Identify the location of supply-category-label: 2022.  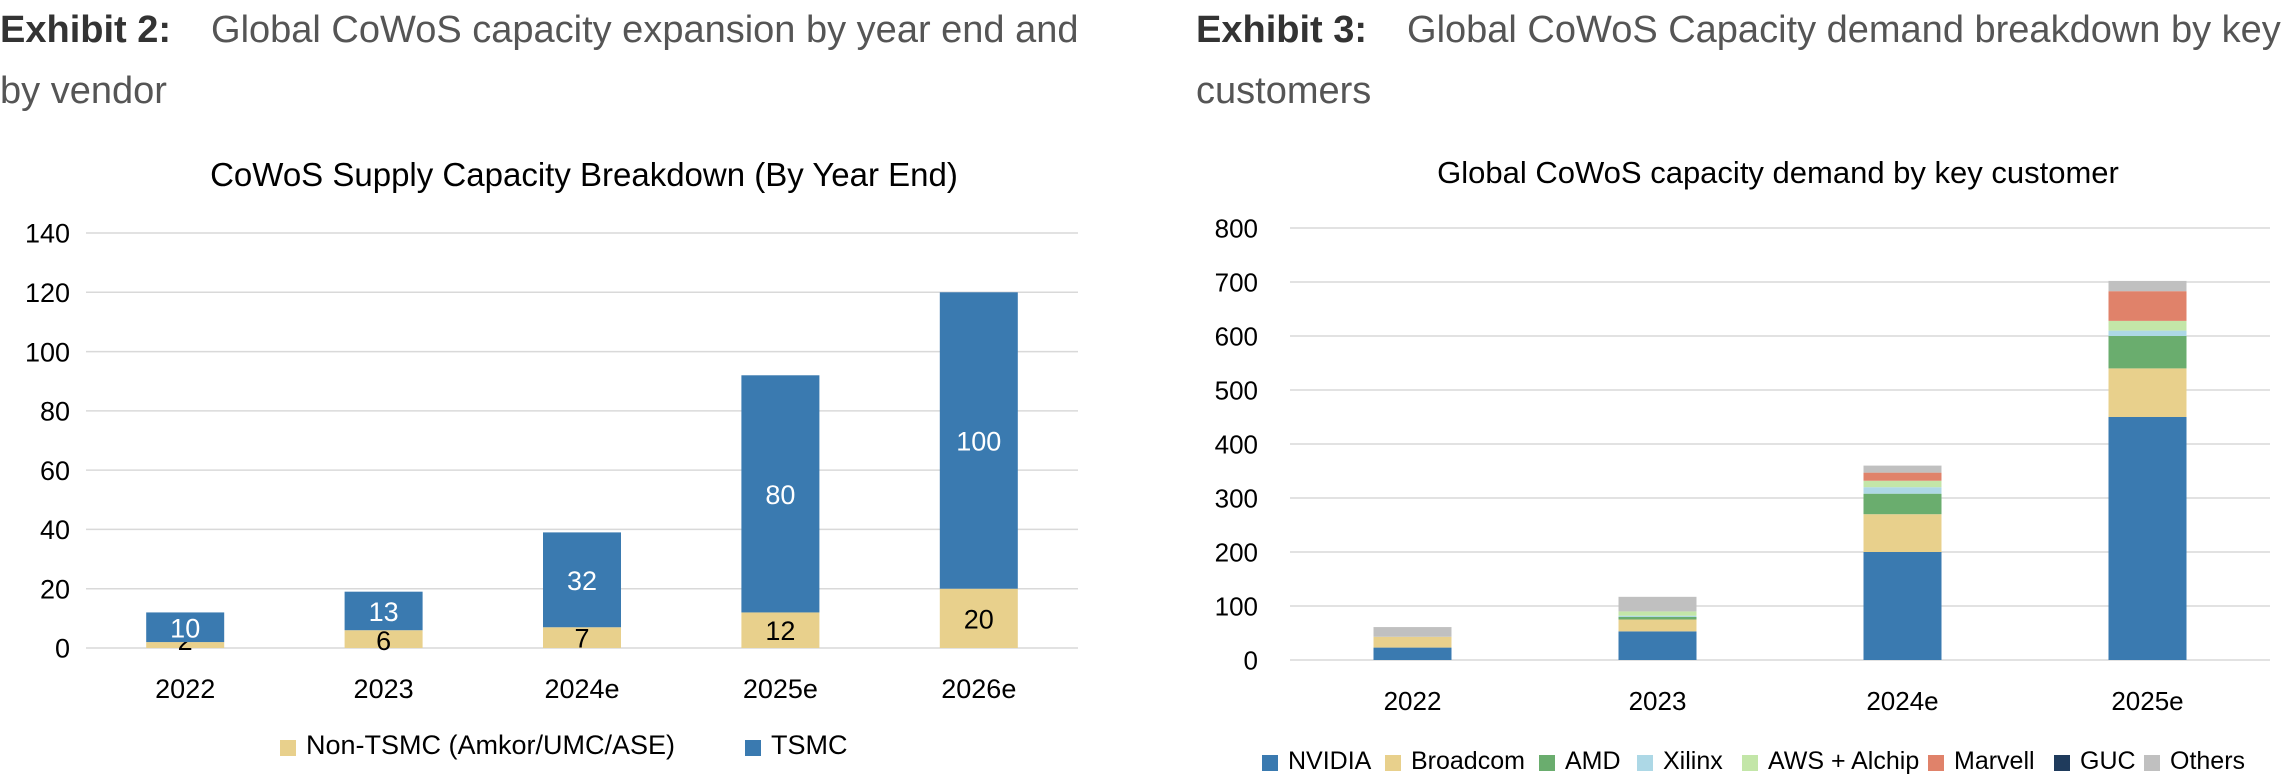
(185, 689).